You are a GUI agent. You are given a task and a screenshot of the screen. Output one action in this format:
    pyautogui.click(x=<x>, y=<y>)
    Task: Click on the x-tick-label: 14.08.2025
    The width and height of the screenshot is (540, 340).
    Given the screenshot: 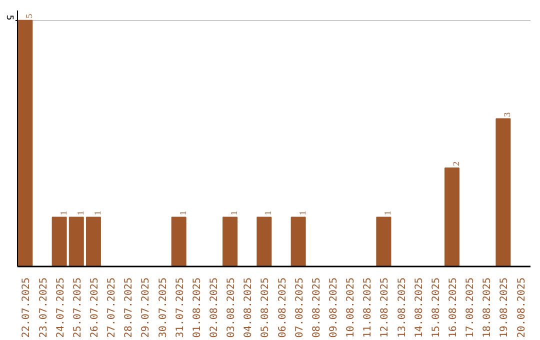 What is the action you would take?
    pyautogui.click(x=419, y=307)
    